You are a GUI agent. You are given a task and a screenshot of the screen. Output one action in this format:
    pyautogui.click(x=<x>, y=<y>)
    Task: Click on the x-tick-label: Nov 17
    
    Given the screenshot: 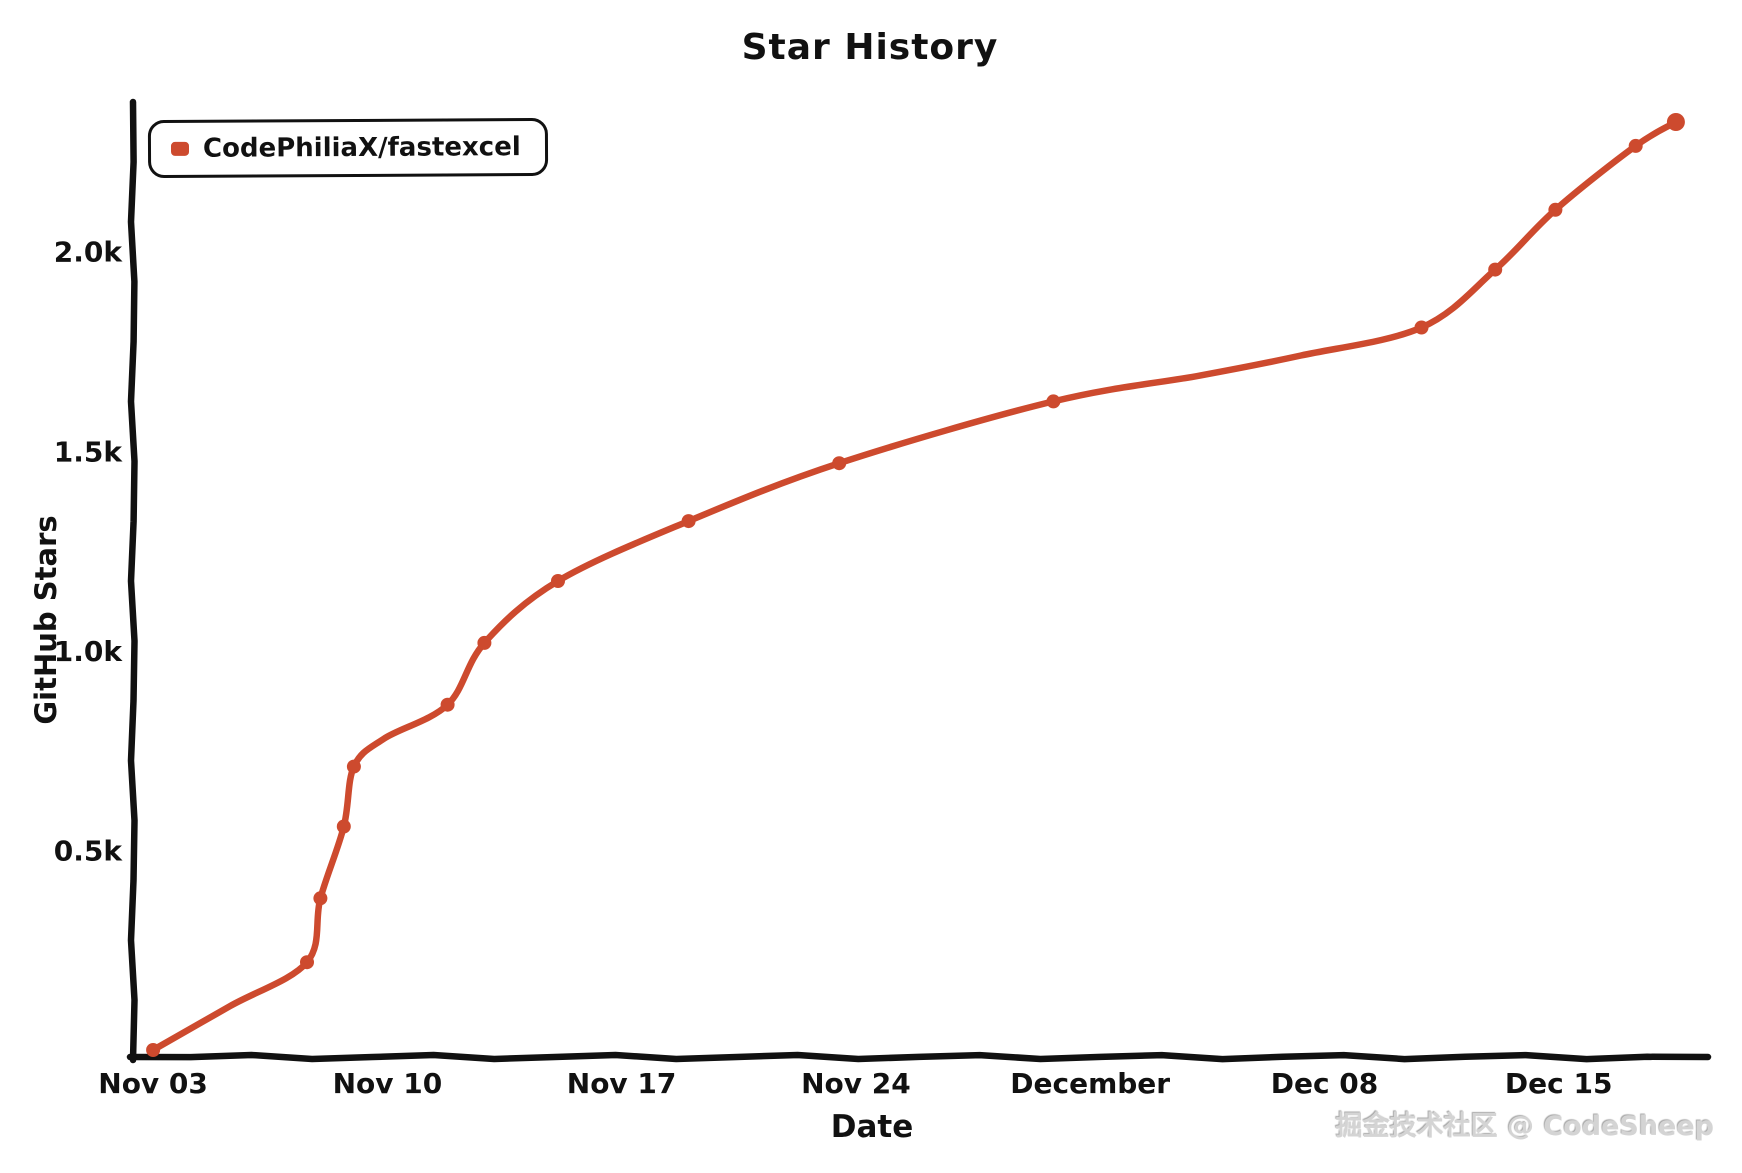 What is the action you would take?
    pyautogui.click(x=622, y=1083)
    